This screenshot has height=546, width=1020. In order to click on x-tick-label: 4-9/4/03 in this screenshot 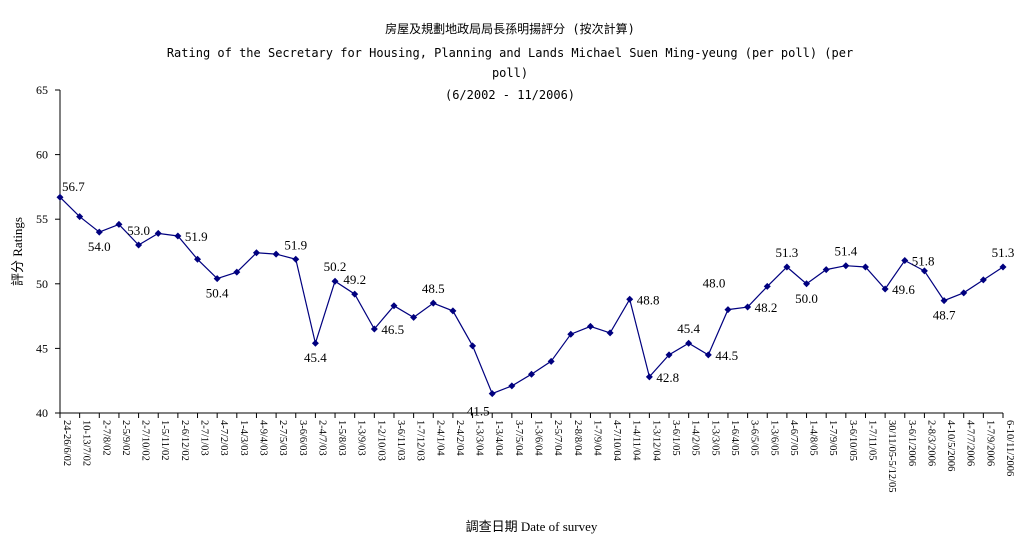, I will do `click(262, 438)`.